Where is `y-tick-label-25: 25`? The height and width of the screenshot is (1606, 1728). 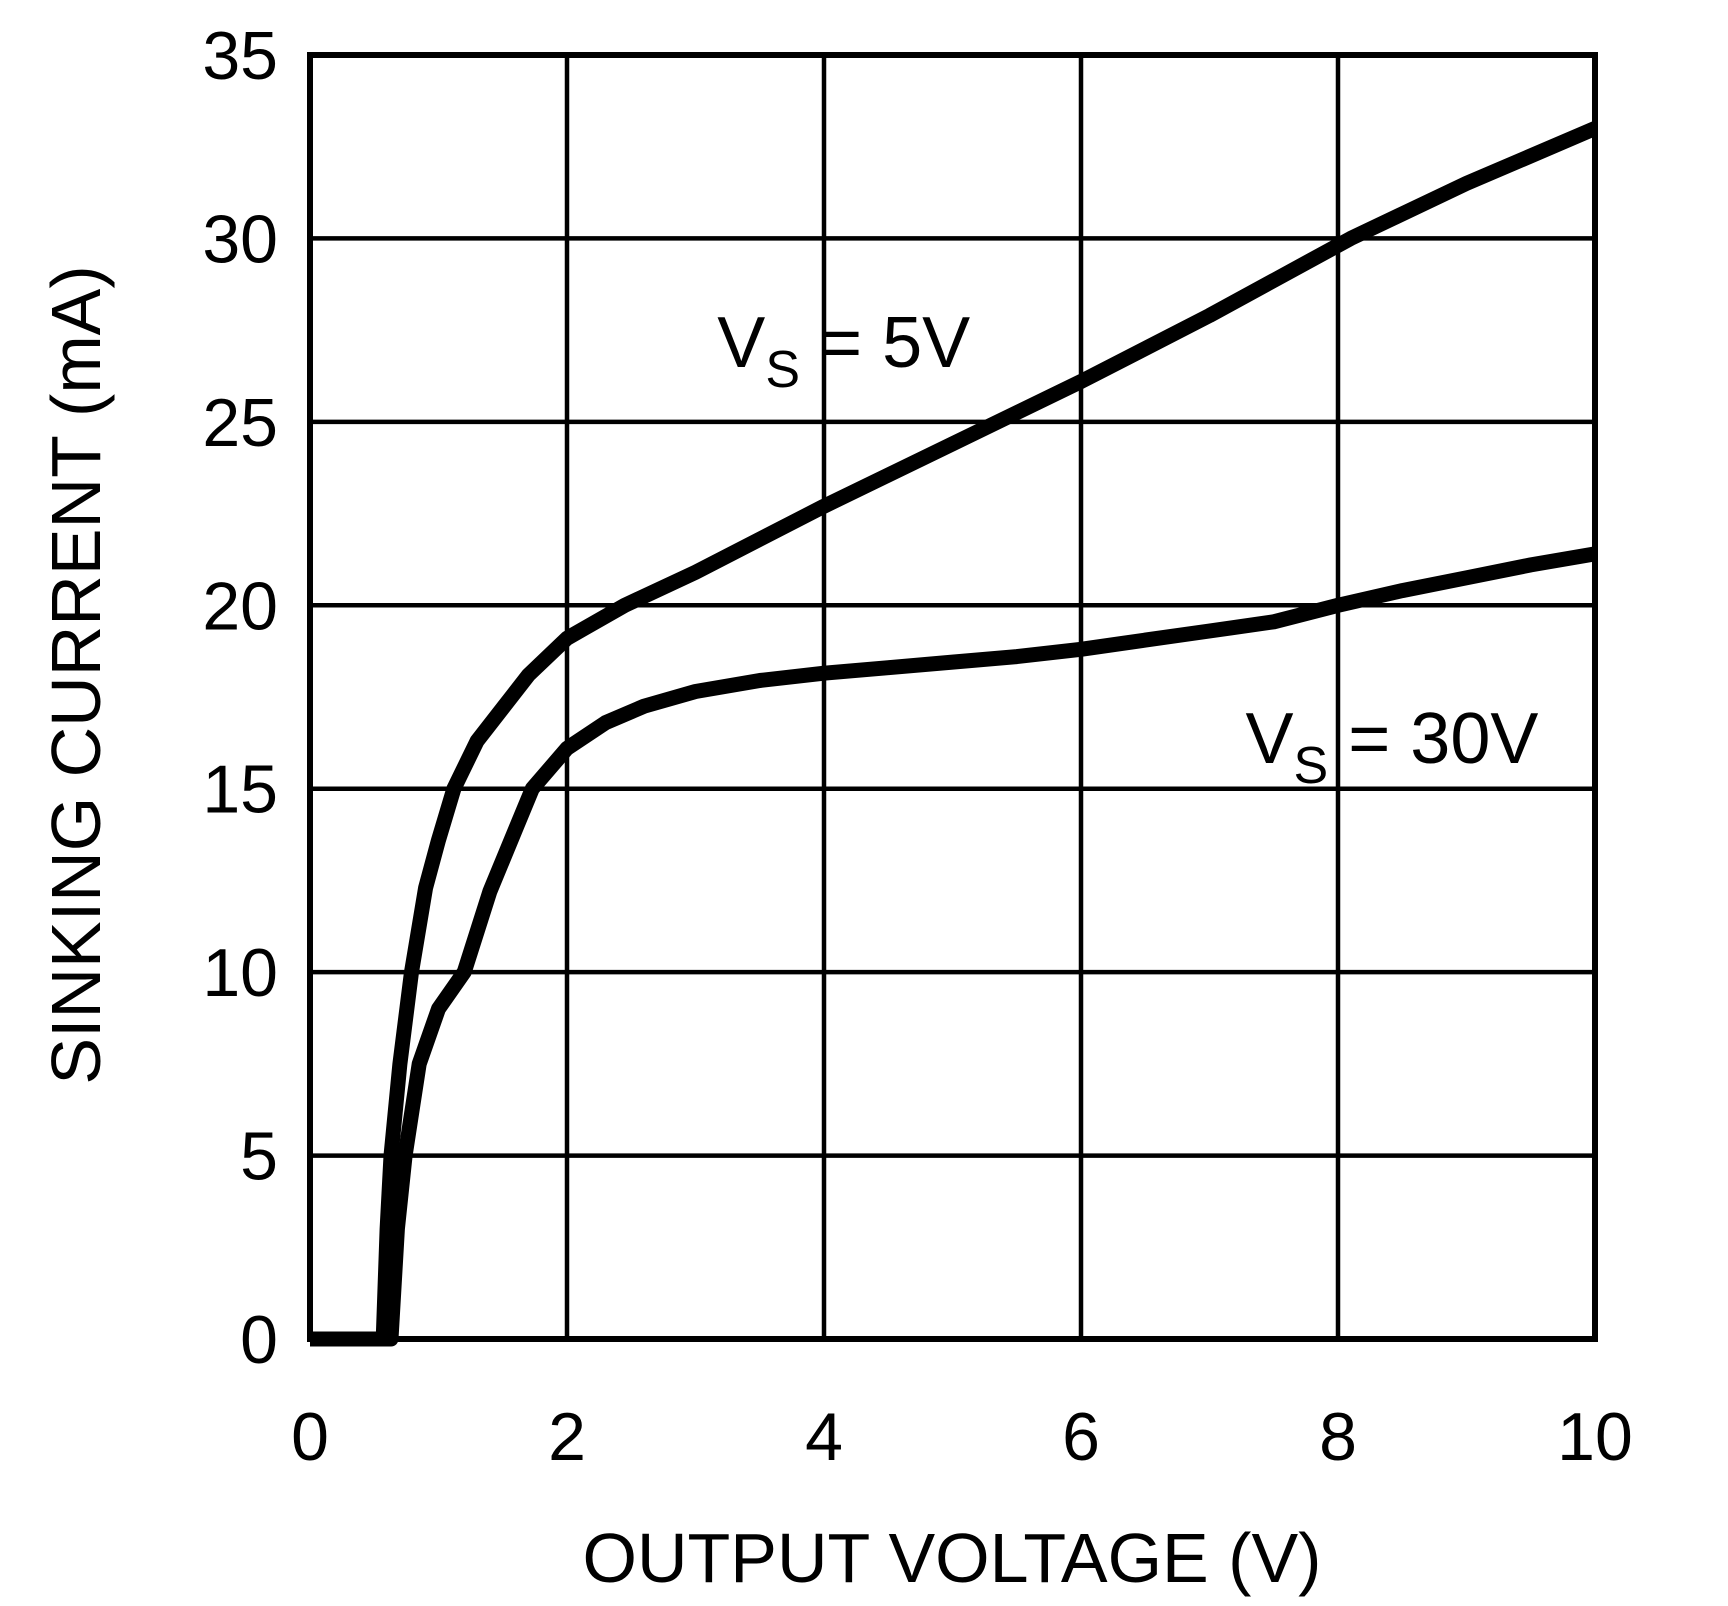
y-tick-label-25: 25 is located at coordinates (240, 423).